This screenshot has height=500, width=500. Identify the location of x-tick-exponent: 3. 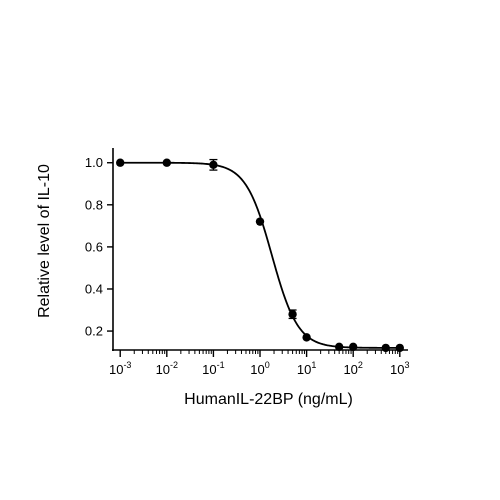
(407, 365).